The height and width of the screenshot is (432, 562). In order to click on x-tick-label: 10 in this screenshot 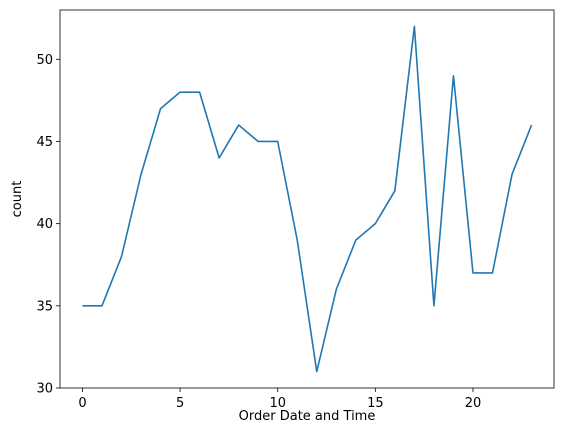, I will do `click(277, 403)`.